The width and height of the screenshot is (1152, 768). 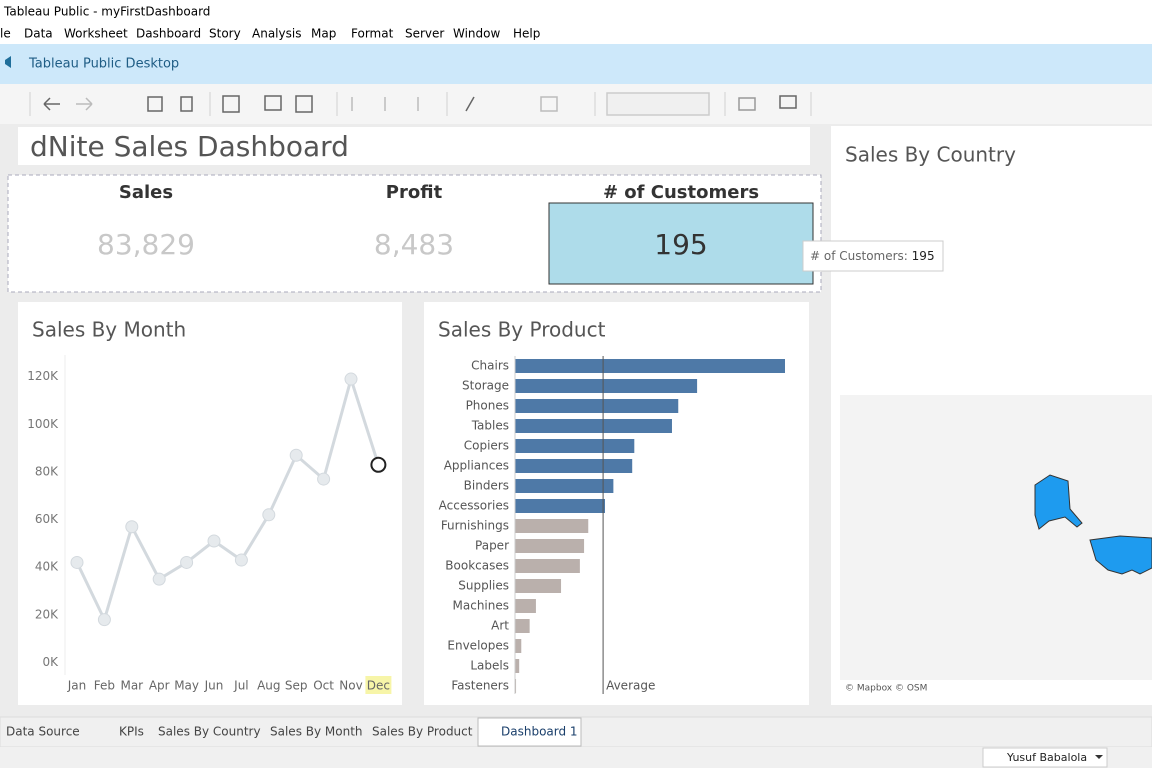 I want to click on y-tick-label: 100K, so click(x=43, y=424).